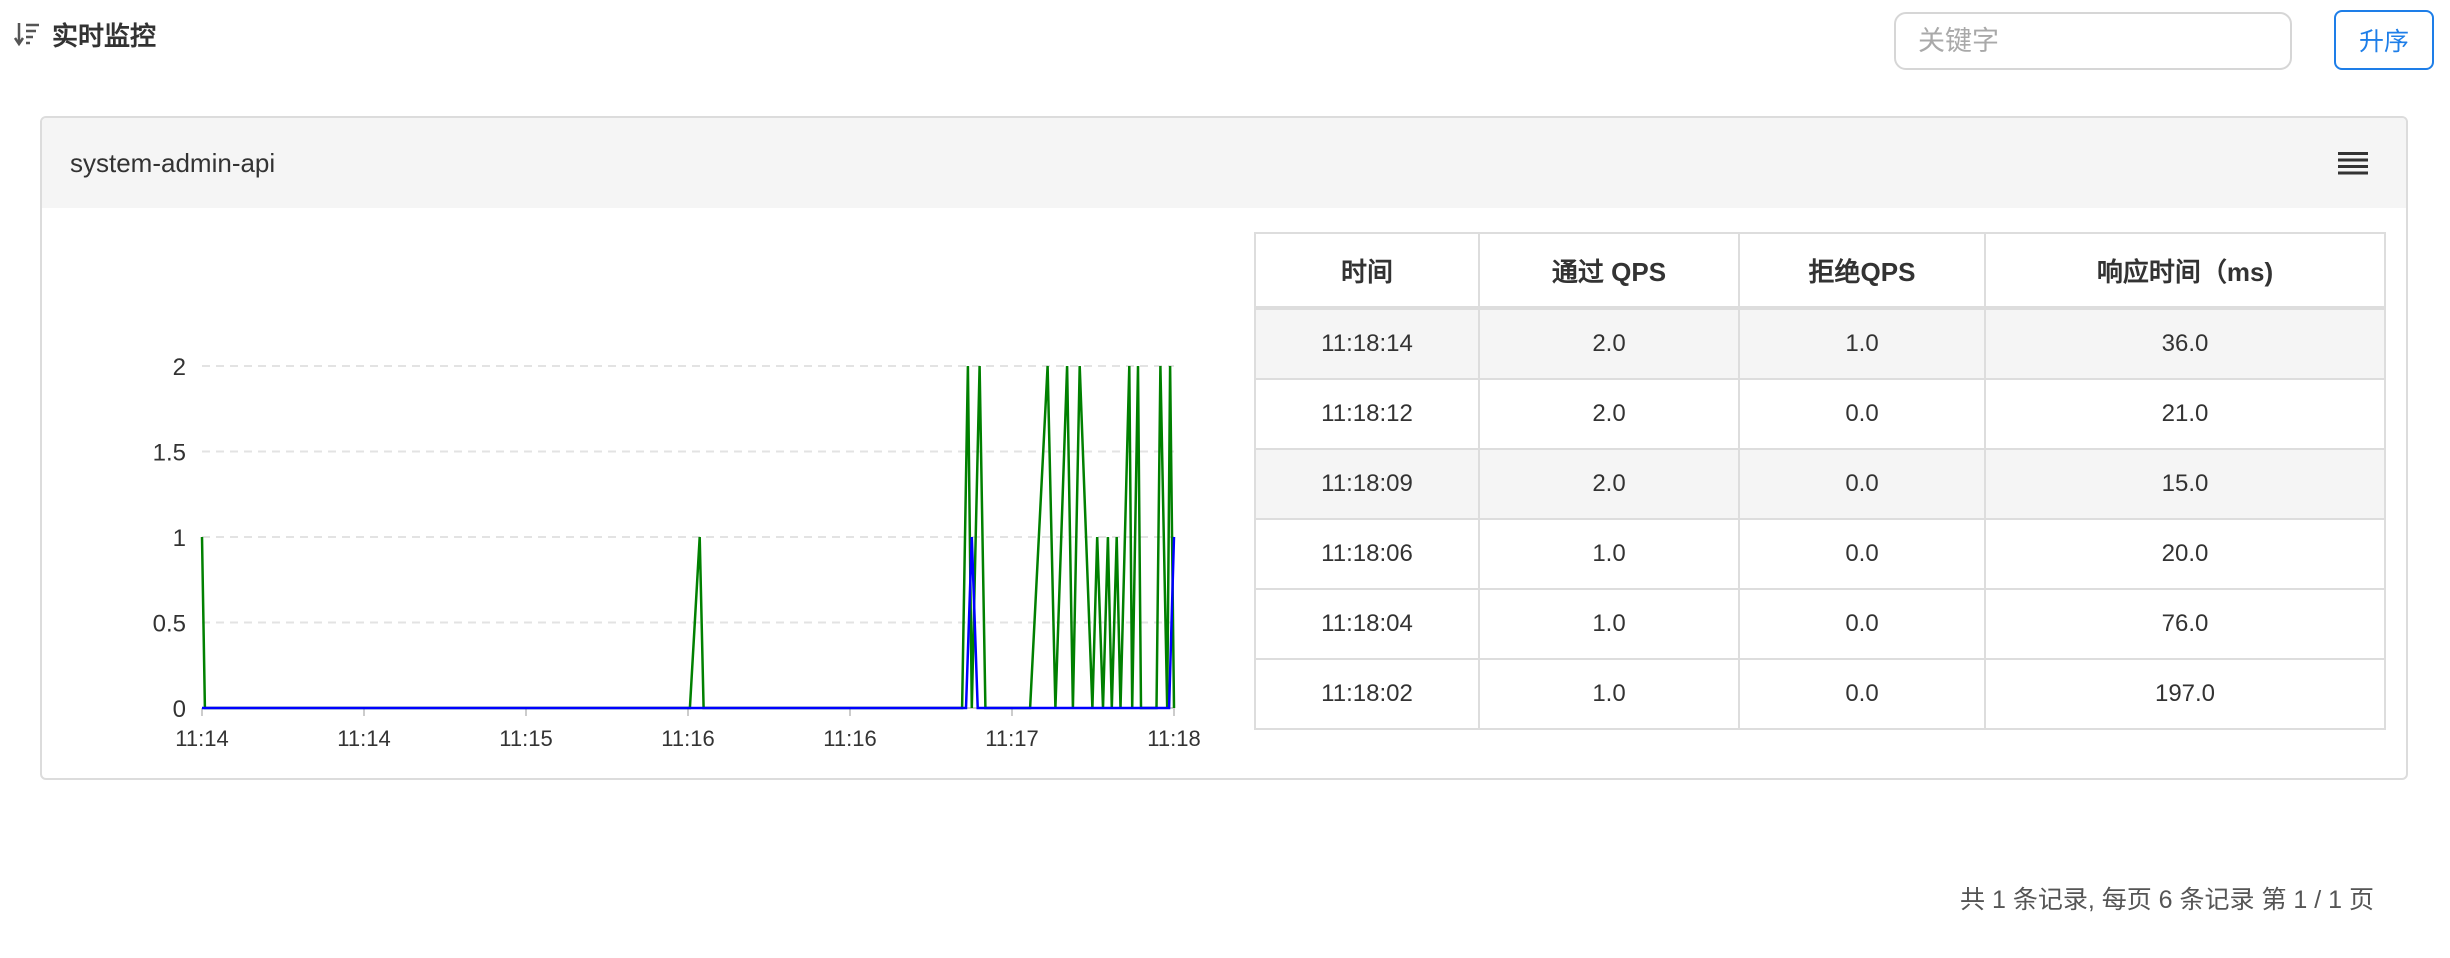 This screenshot has height=958, width=2450. I want to click on cell-response-time: 15.0, so click(2185, 484).